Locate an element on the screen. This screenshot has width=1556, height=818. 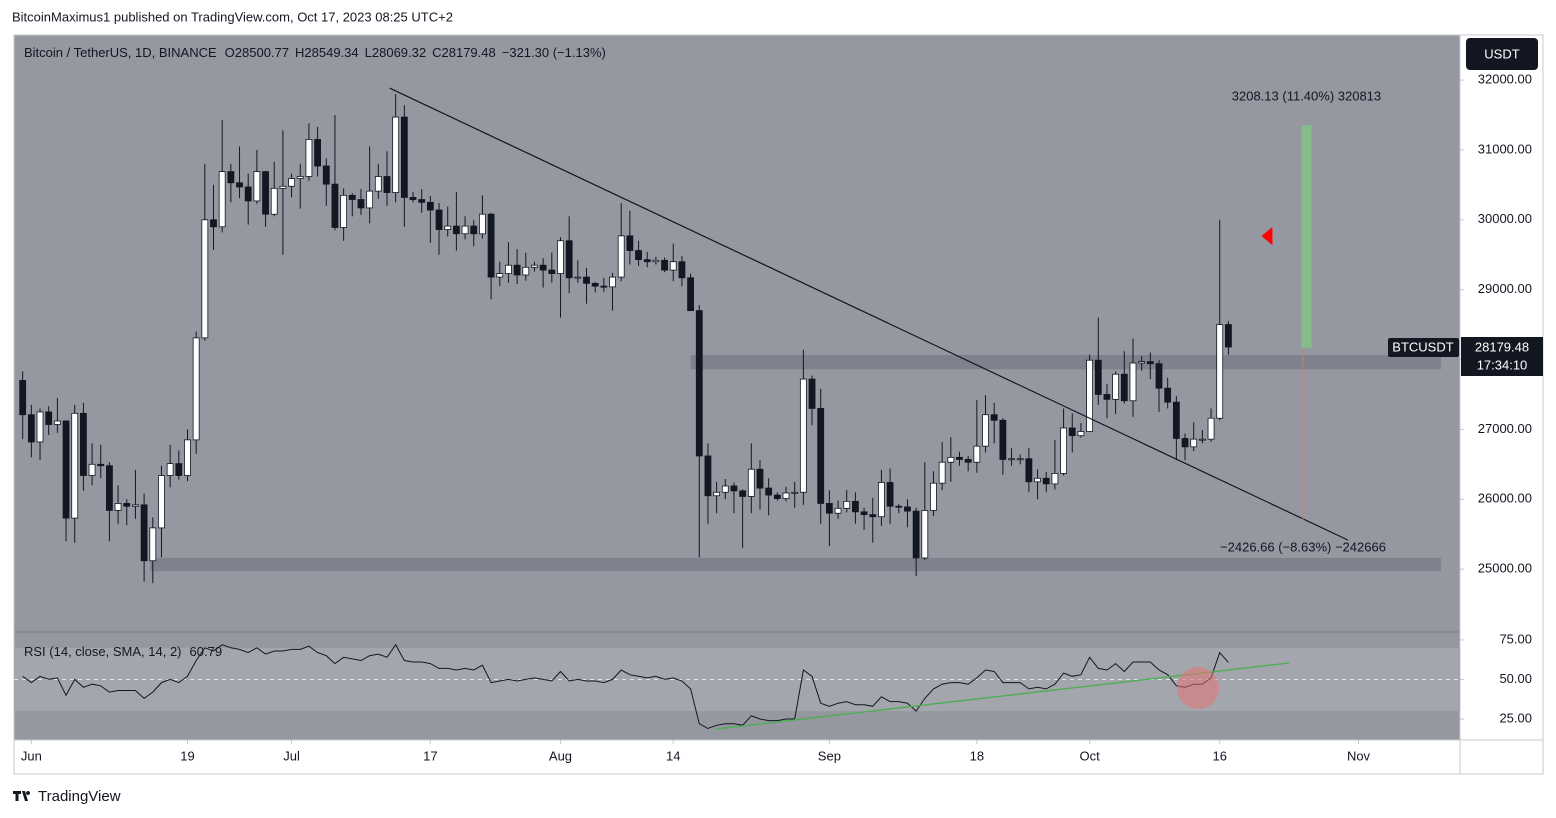
y-tick-label: 30000.00 is located at coordinates (1505, 218).